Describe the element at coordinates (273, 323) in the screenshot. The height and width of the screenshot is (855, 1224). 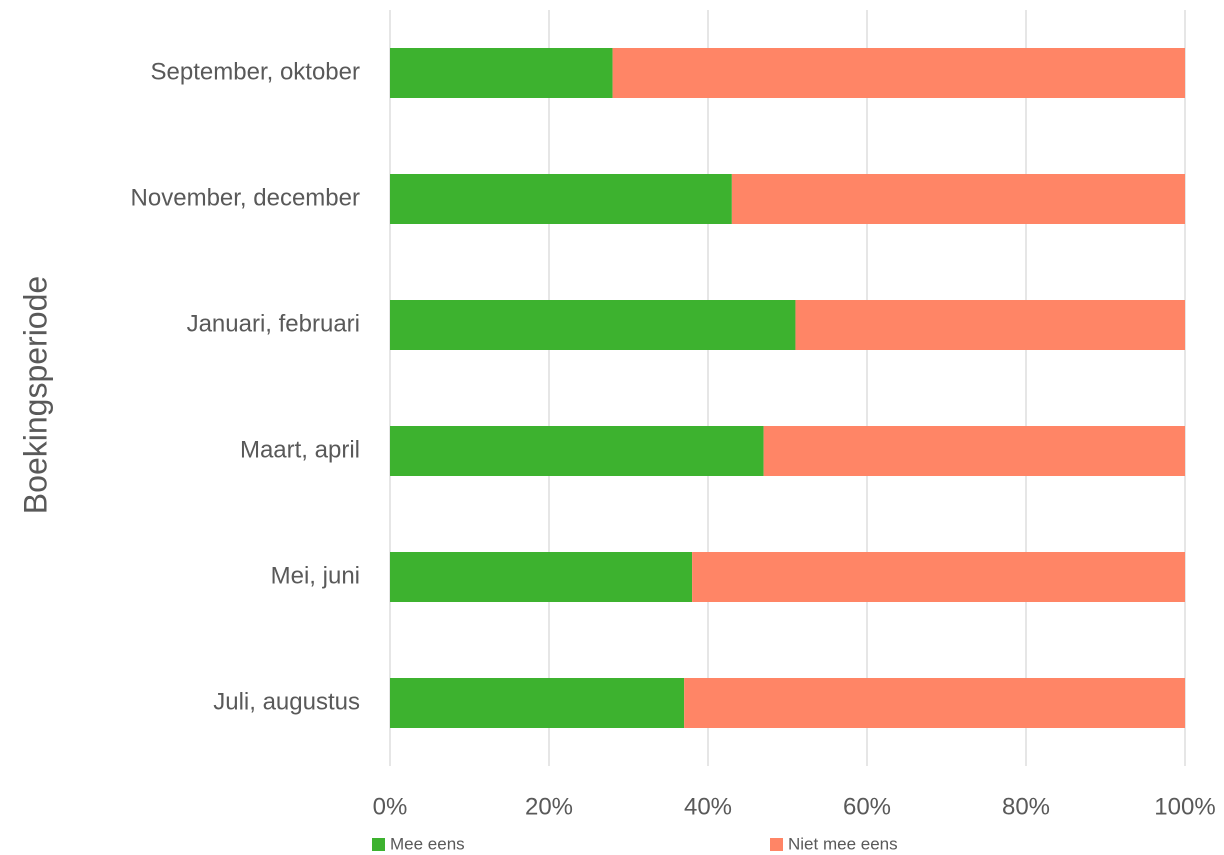
I see `y-tick-label: Januari, februari` at that location.